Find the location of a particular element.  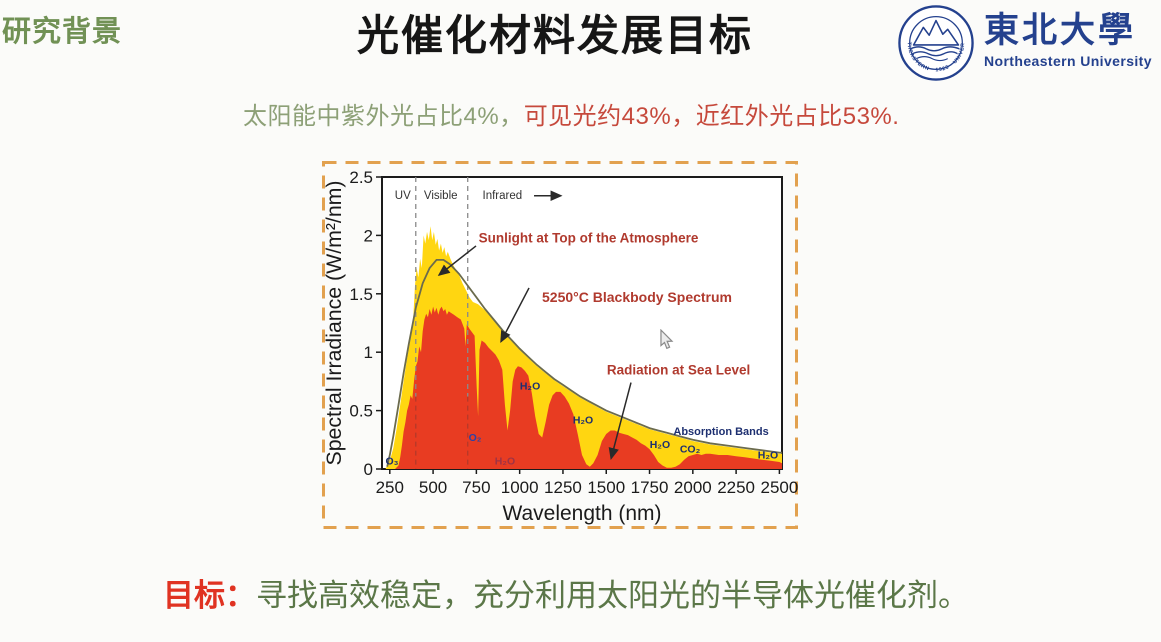

y-tick-label: 0.5 is located at coordinates (361, 411).